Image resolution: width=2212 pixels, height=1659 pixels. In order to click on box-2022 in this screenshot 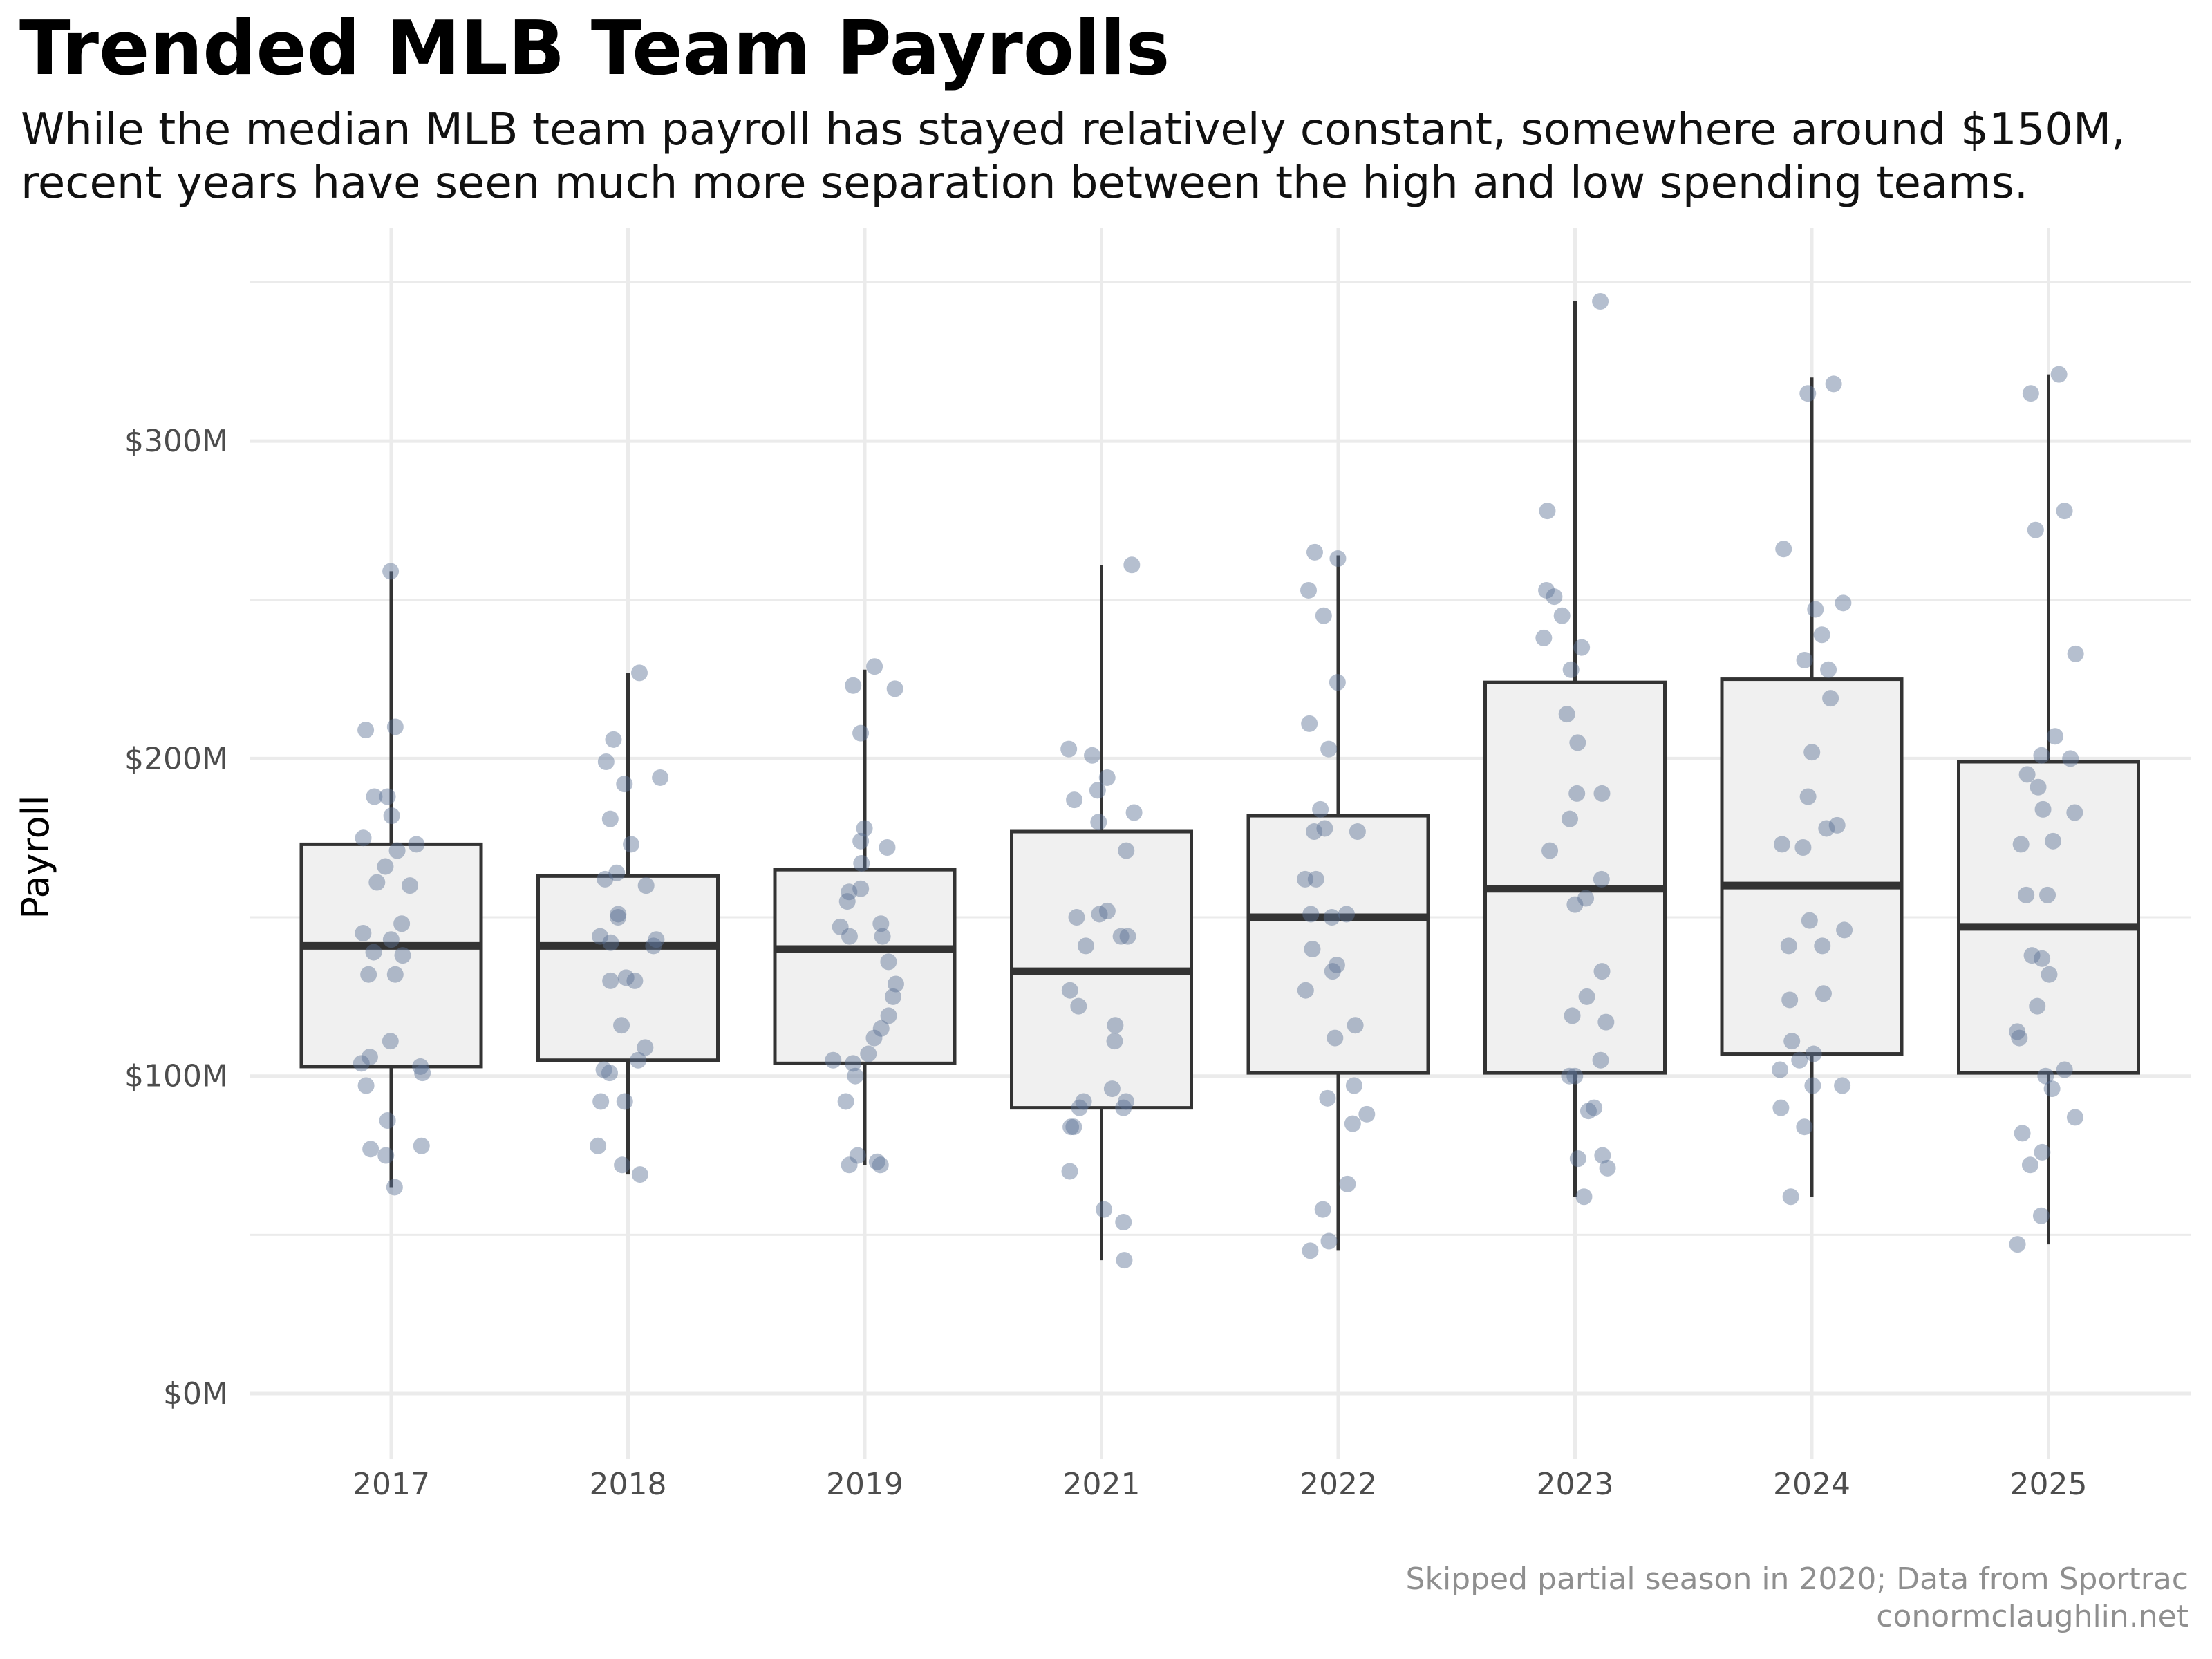, I will do `click(1338, 903)`.